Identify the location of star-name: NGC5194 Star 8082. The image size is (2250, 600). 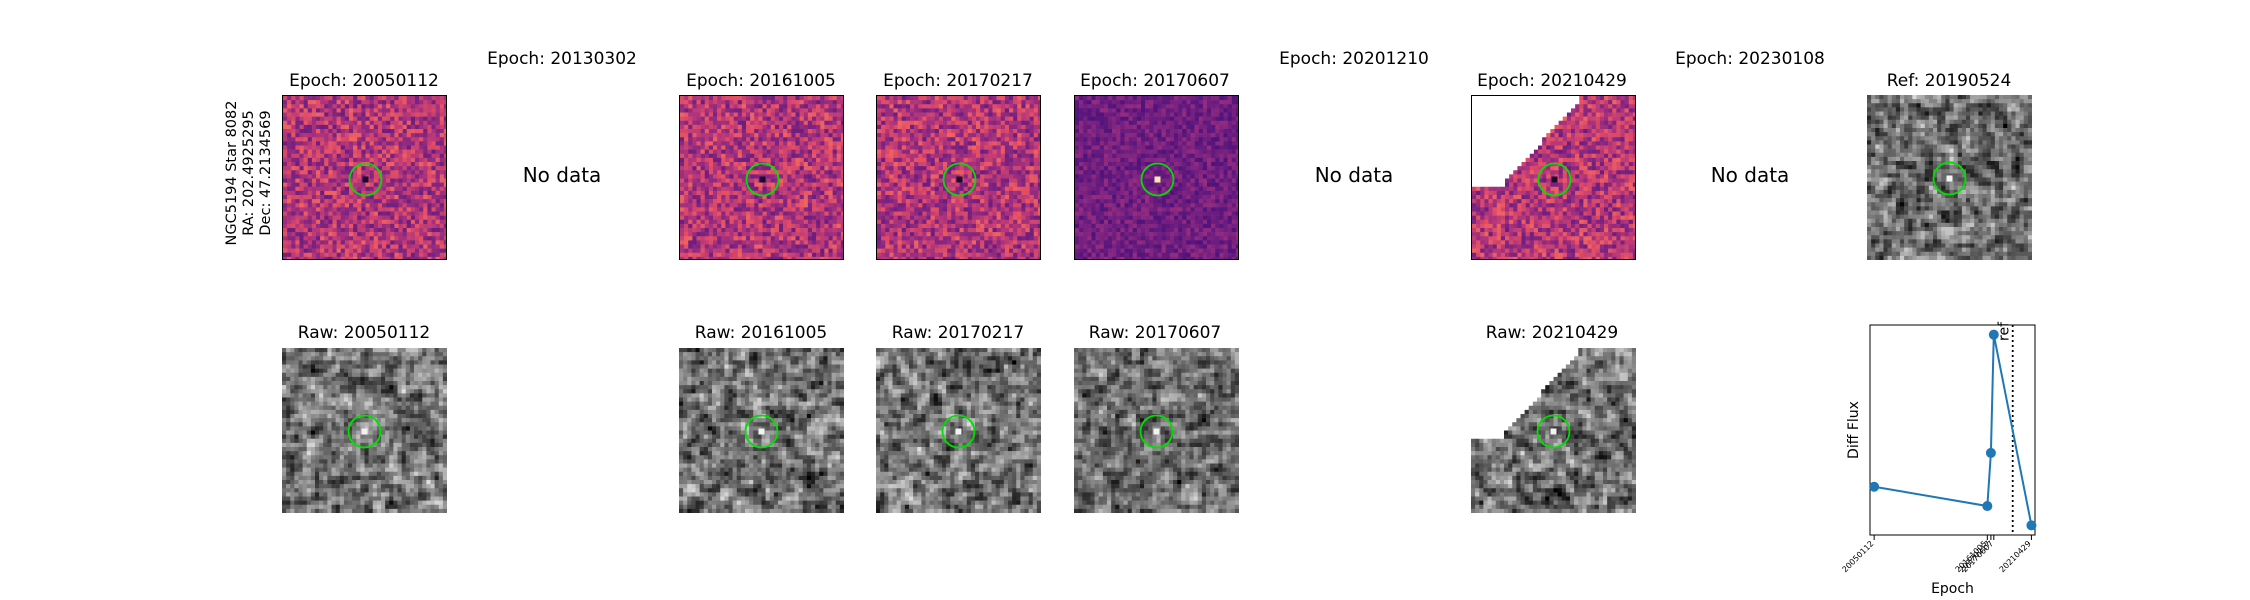
(232, 173).